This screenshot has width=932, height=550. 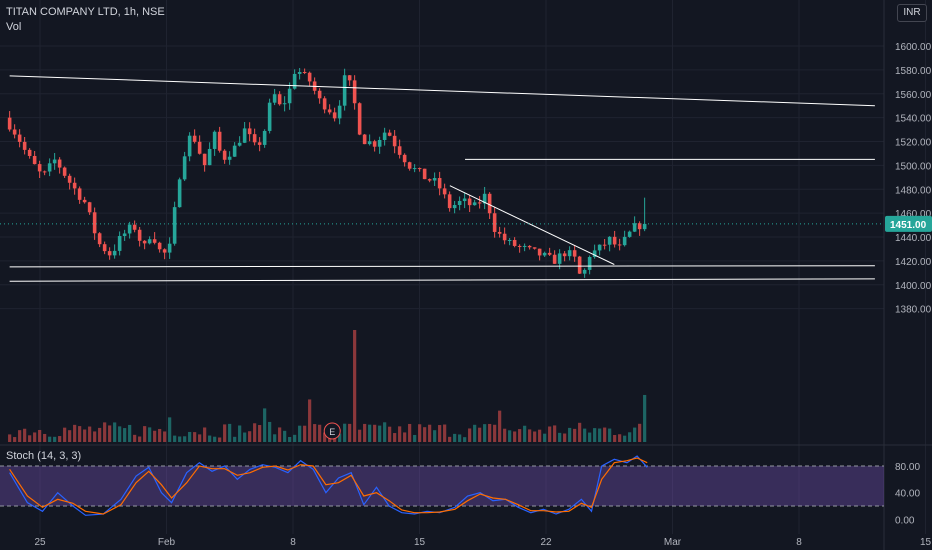 What do you see at coordinates (40, 542) in the screenshot?
I see `date-tick-label: 25` at bounding box center [40, 542].